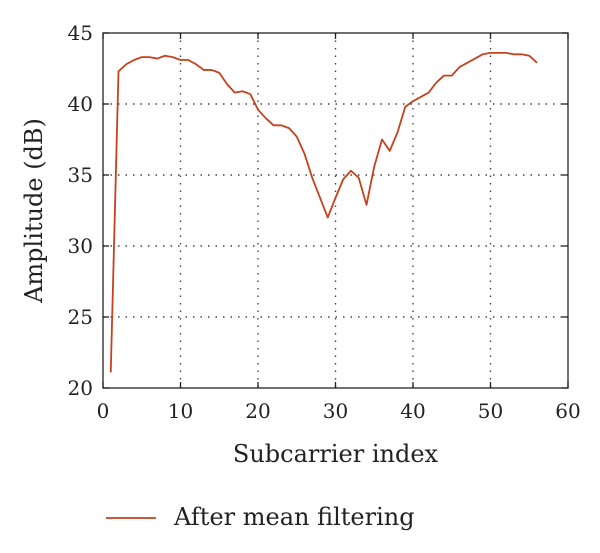 The image size is (600, 553). I want to click on legend: After mean filtering, so click(260, 517).